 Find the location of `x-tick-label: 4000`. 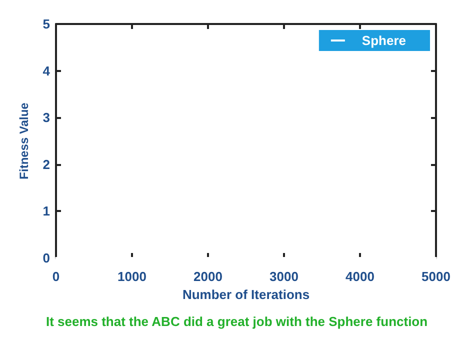

x-tick-label: 4000 is located at coordinates (360, 276).